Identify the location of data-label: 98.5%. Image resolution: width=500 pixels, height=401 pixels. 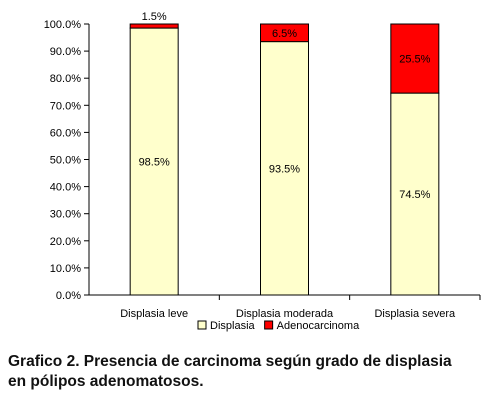
(154, 163).